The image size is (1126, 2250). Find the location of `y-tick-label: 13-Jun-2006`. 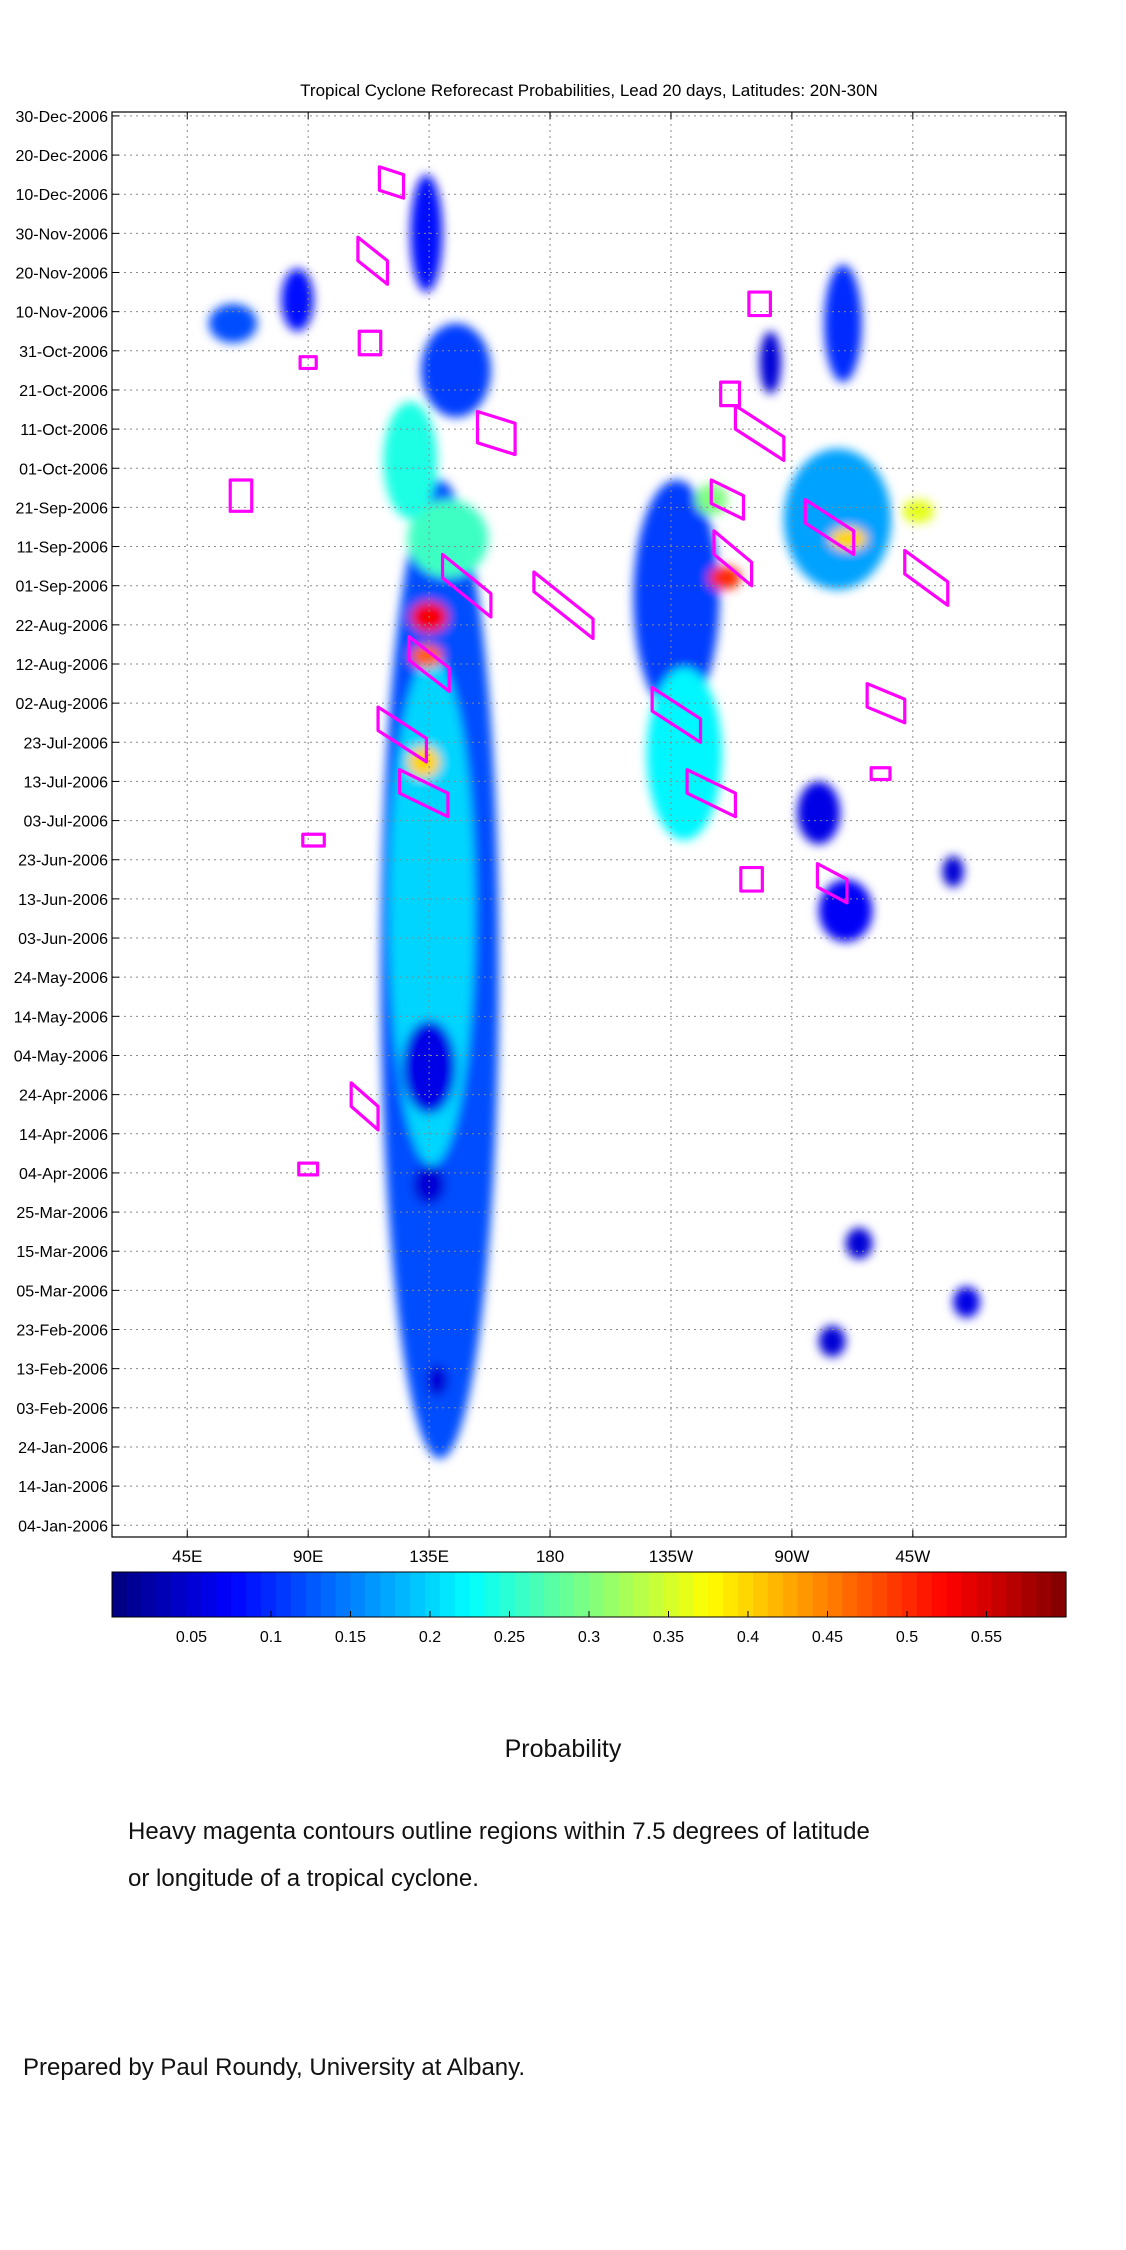

y-tick-label: 13-Jun-2006 is located at coordinates (63, 900).